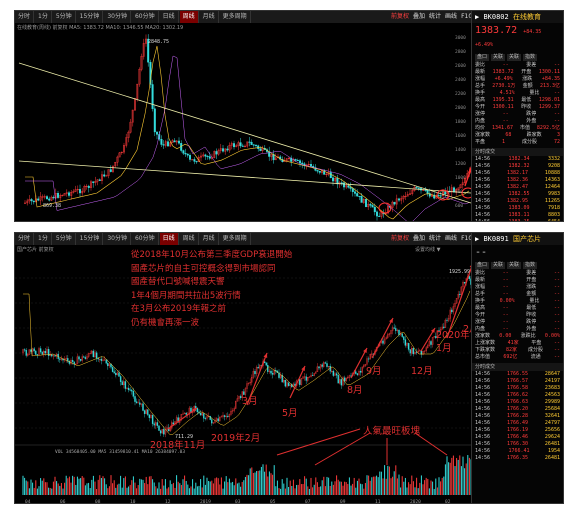  What do you see at coordinates (531, 322) in the screenshot?
I see `quote-key: 跌停` at bounding box center [531, 322].